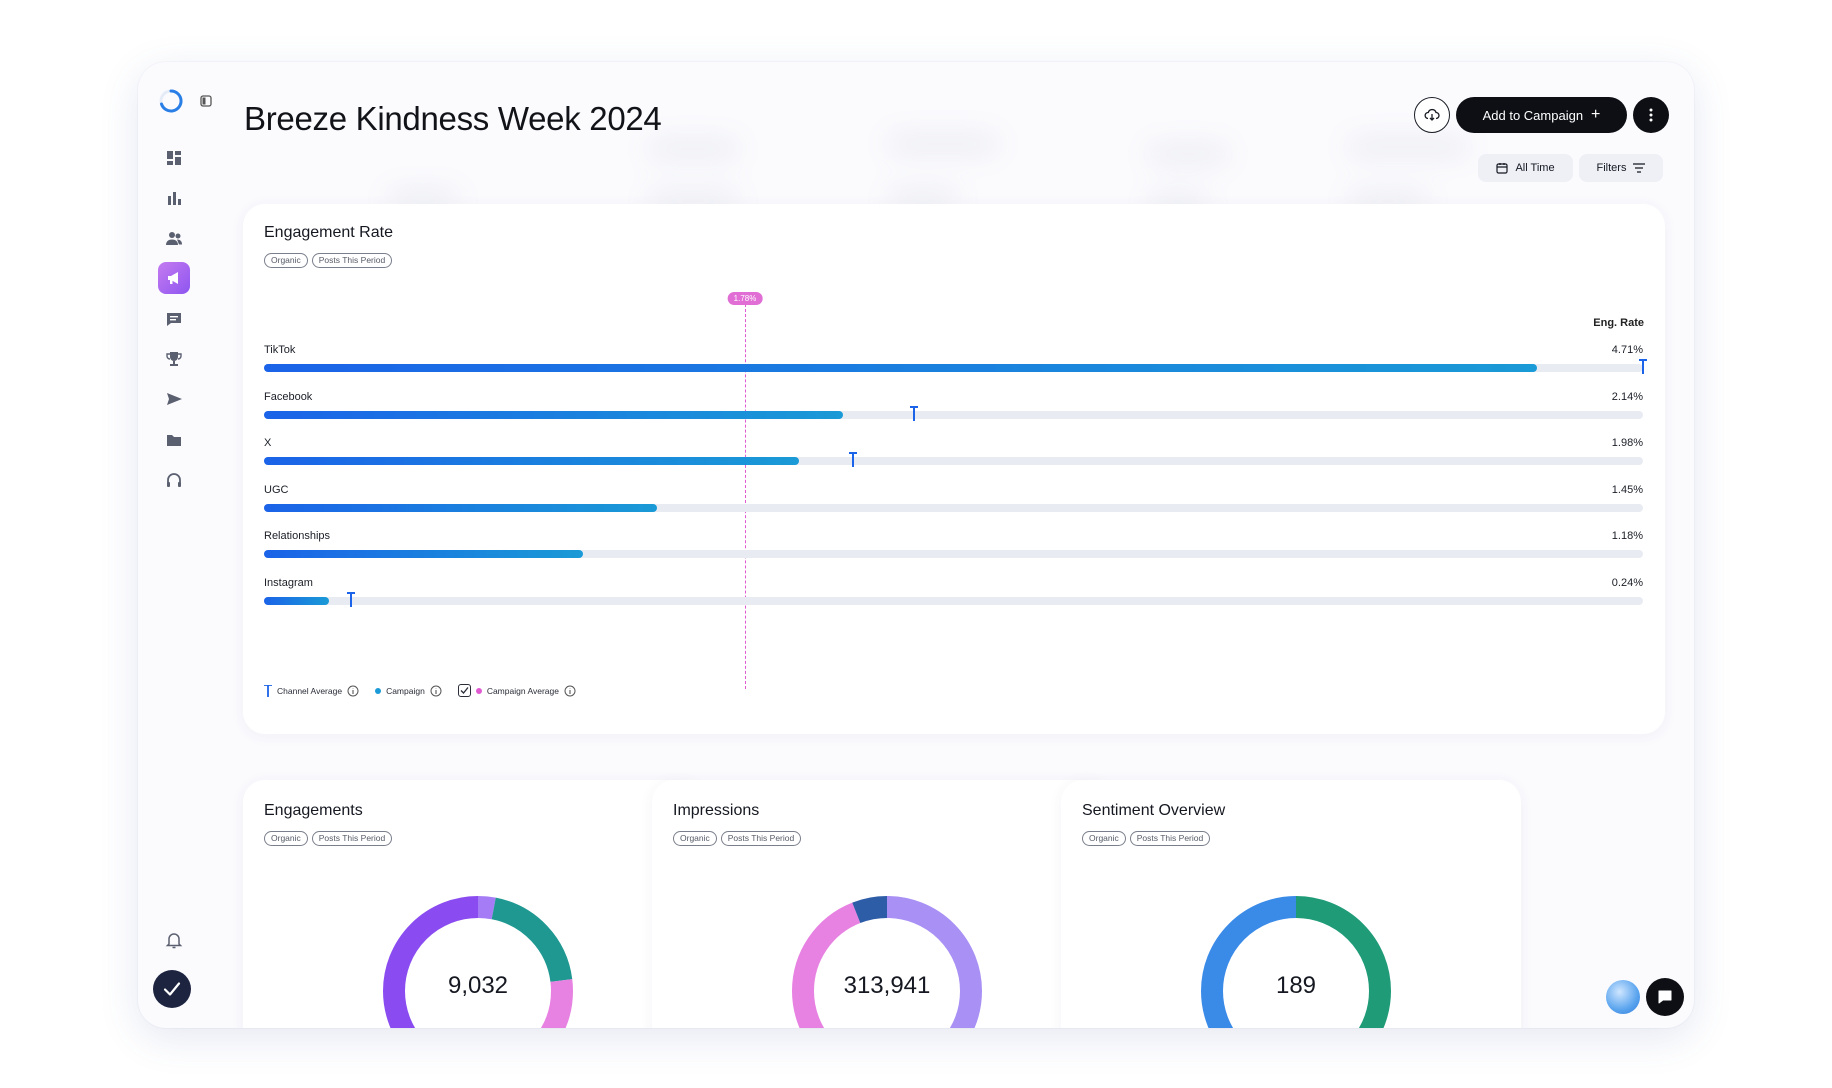  Describe the element at coordinates (716, 810) in the screenshot. I see `card-title: Impressions` at that location.